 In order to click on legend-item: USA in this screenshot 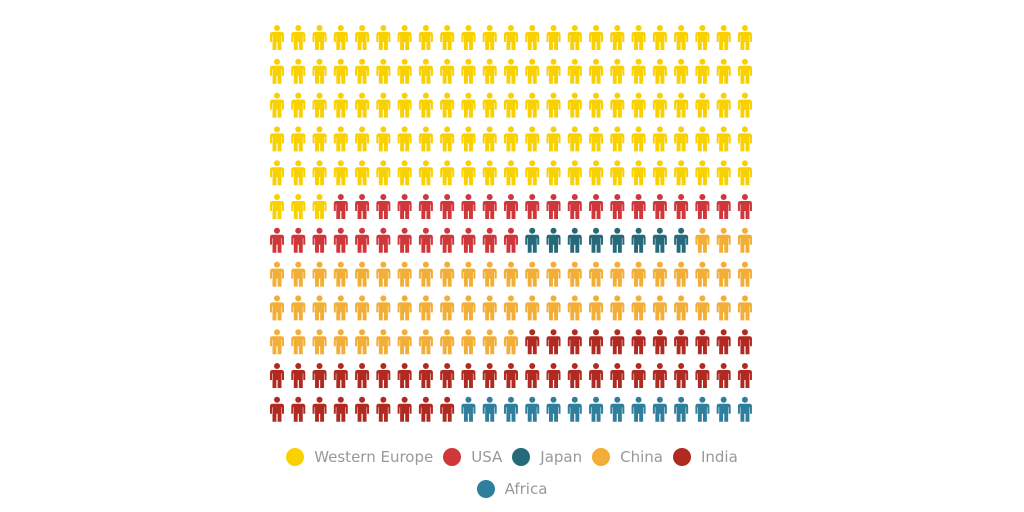, I will do `click(472, 457)`.